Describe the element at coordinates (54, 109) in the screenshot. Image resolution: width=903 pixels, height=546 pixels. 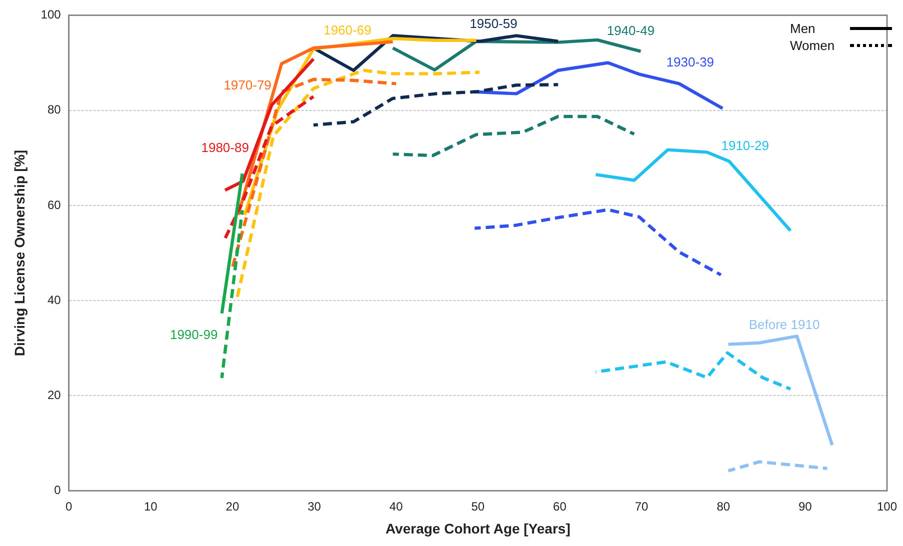
I see `y-tick-label: 80` at that location.